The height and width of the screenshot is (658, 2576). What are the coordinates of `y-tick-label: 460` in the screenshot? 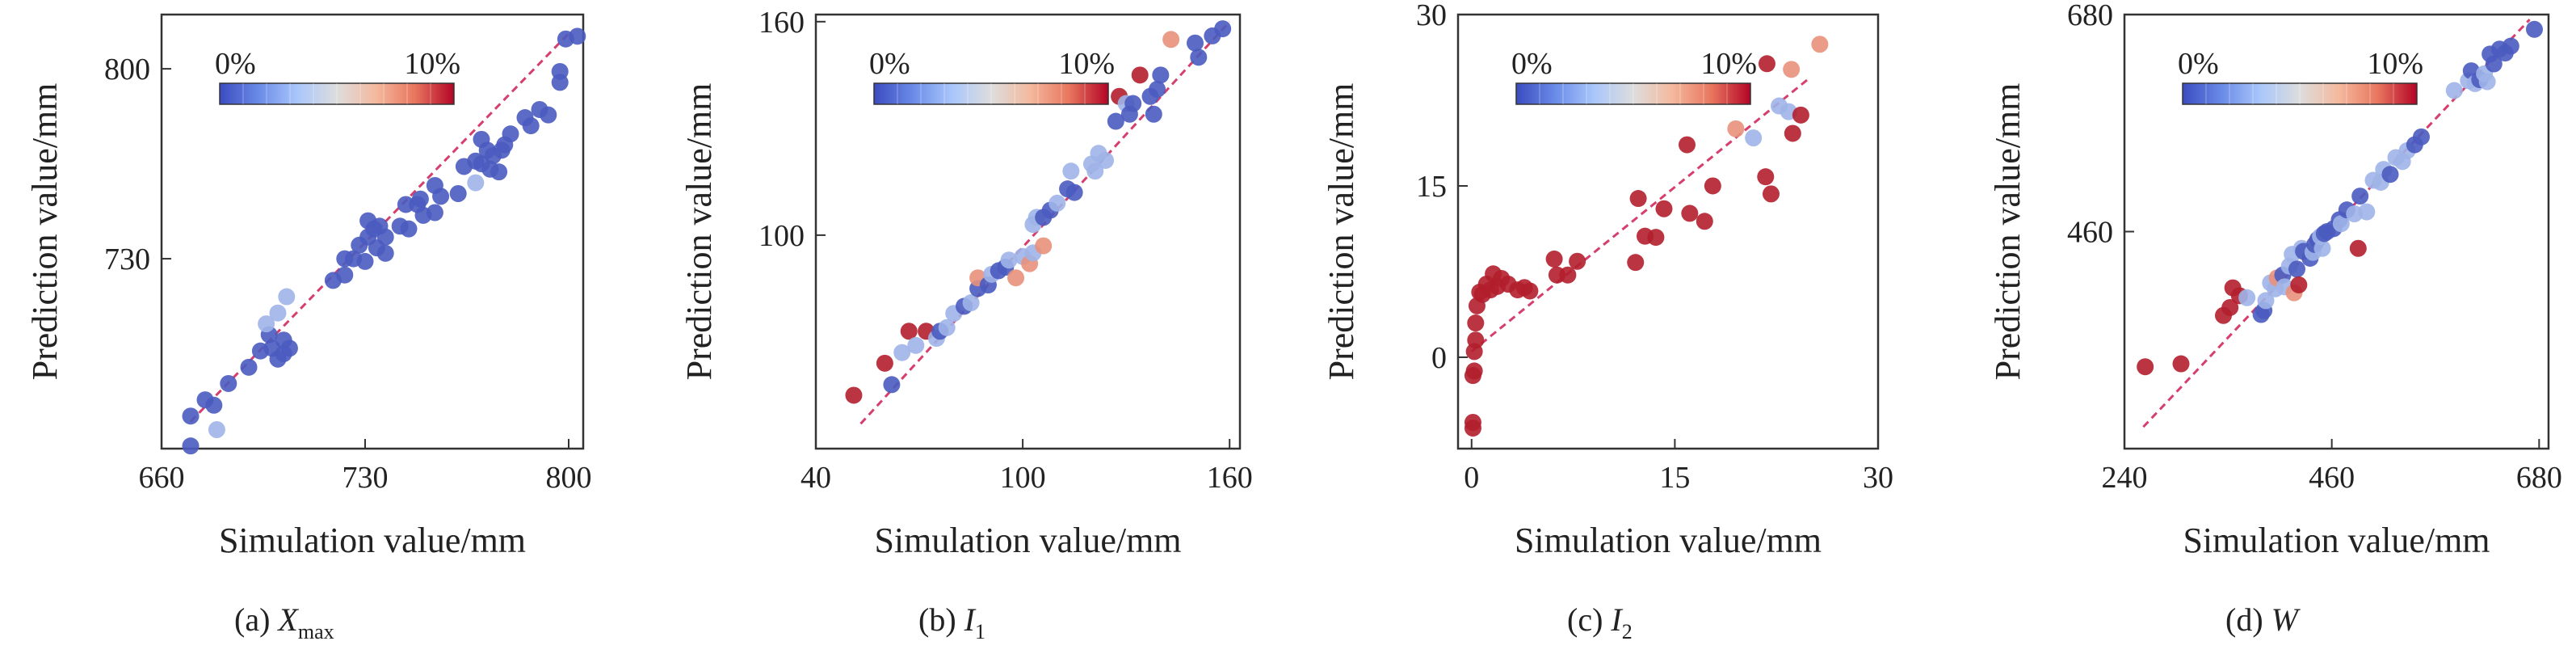 It's located at (2090, 233).